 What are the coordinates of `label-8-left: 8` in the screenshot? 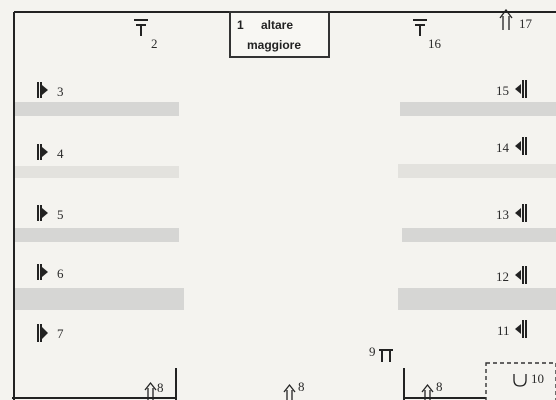 It's located at (160, 387).